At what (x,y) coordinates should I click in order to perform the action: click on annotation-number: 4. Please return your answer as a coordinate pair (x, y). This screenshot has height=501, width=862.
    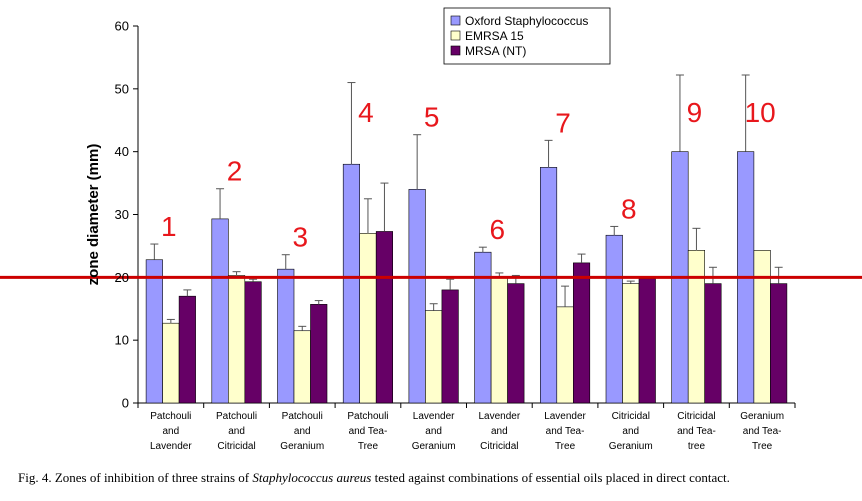
    Looking at the image, I should click on (366, 112).